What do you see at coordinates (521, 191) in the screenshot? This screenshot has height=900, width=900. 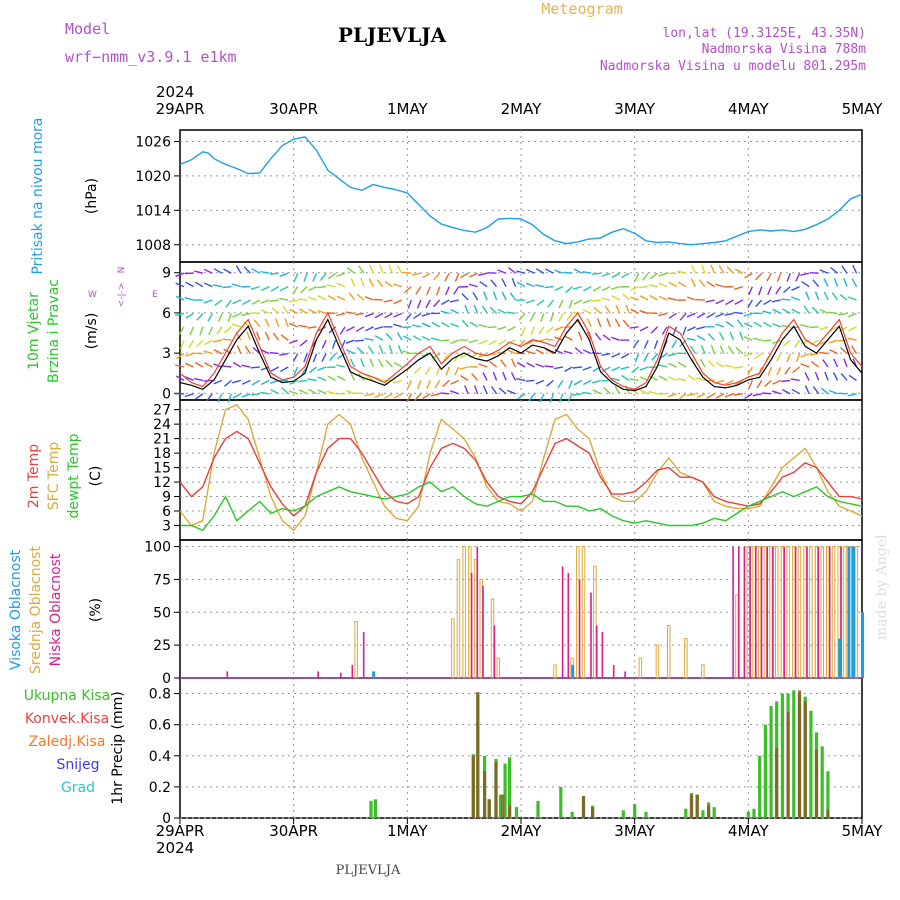 I see `pressure-line` at bounding box center [521, 191].